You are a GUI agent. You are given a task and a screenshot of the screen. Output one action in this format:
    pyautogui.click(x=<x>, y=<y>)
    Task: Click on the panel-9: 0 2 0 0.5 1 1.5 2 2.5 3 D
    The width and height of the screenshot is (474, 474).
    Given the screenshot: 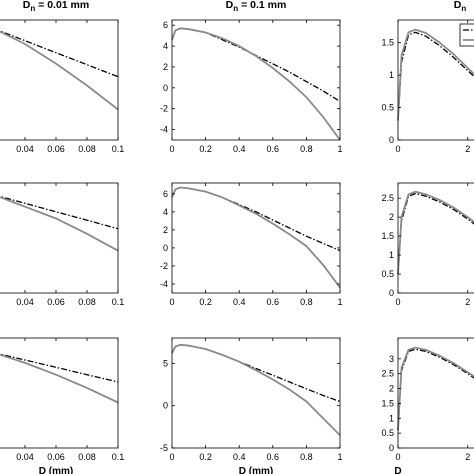 What is the action you would take?
    pyautogui.click(x=427, y=405)
    